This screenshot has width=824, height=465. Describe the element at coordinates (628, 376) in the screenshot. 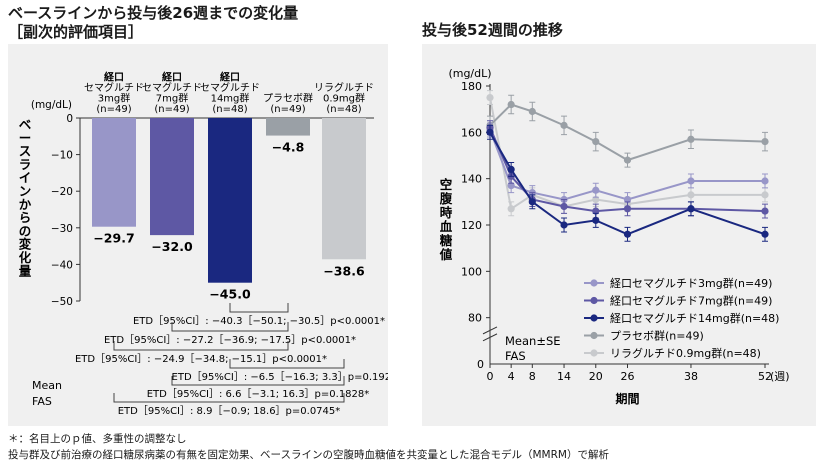

I see `x-tick-label: 26` at that location.